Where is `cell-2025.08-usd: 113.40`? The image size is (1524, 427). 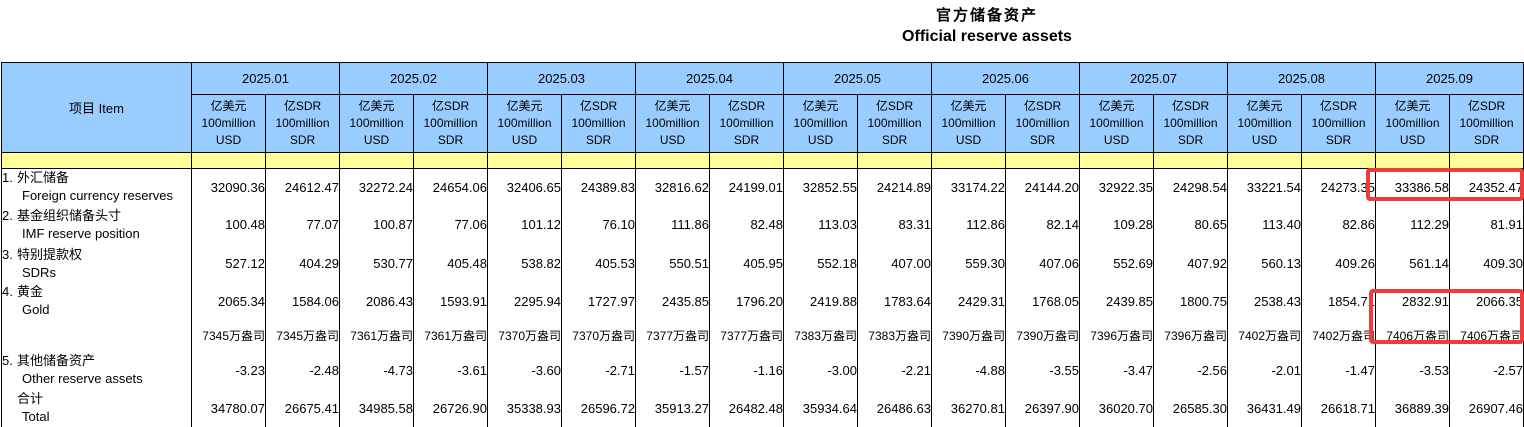 cell-2025.08-usd: 113.40 is located at coordinates (1264, 224).